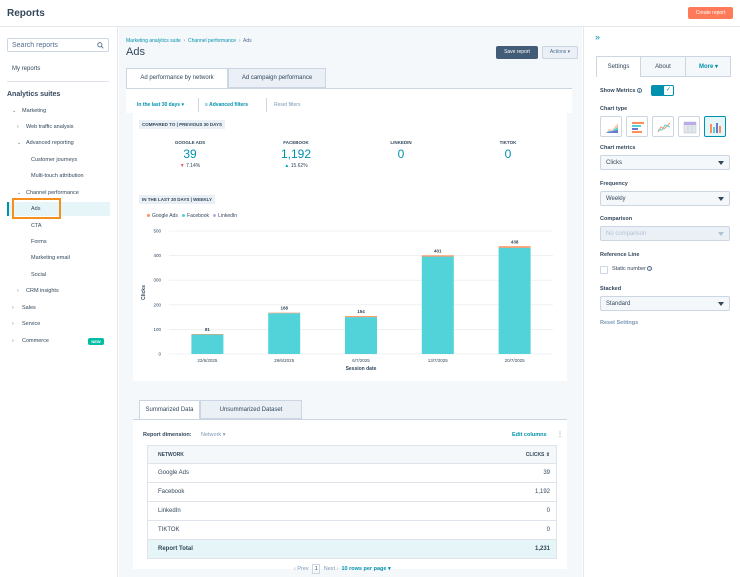  Describe the element at coordinates (537, 455) in the screenshot. I see `header-clicks: CLICKS ⇕` at that location.